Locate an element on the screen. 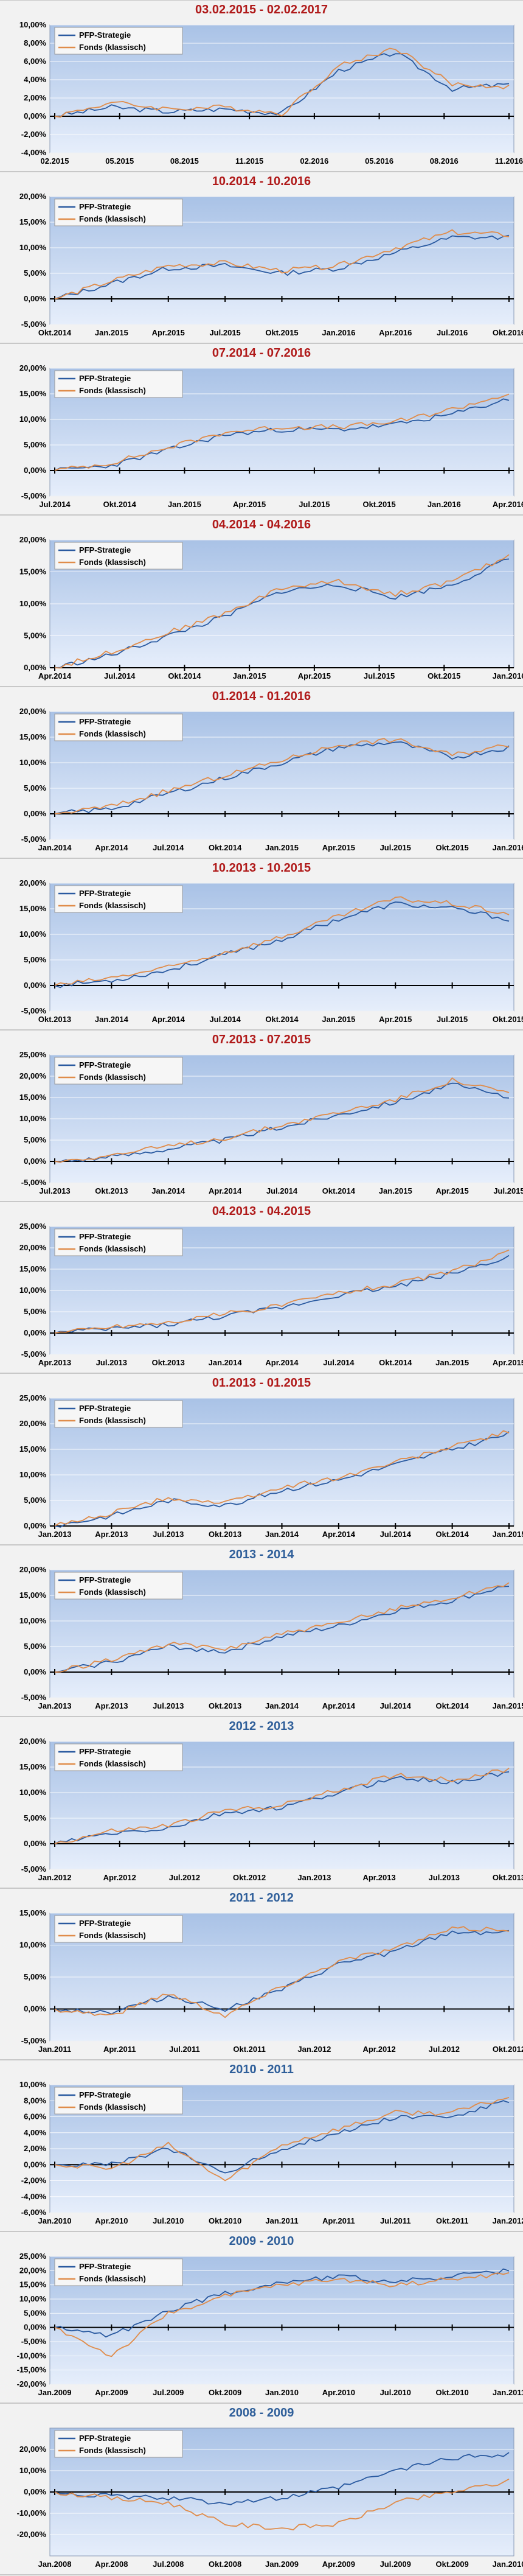 Image resolution: width=523 pixels, height=2576 pixels. x-tick-label: Okt.2012 is located at coordinates (508, 2049).